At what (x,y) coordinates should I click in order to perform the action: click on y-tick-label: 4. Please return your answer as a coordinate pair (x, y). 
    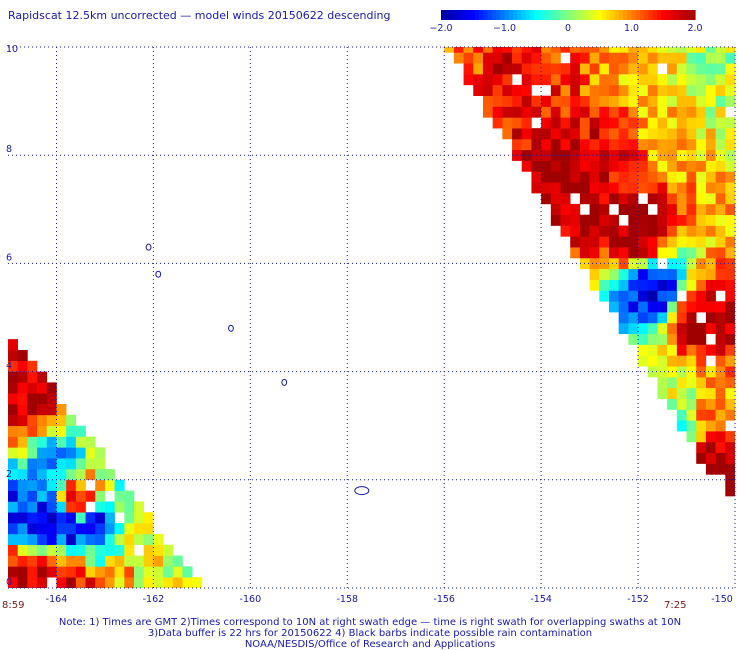
    Looking at the image, I should click on (9, 366).